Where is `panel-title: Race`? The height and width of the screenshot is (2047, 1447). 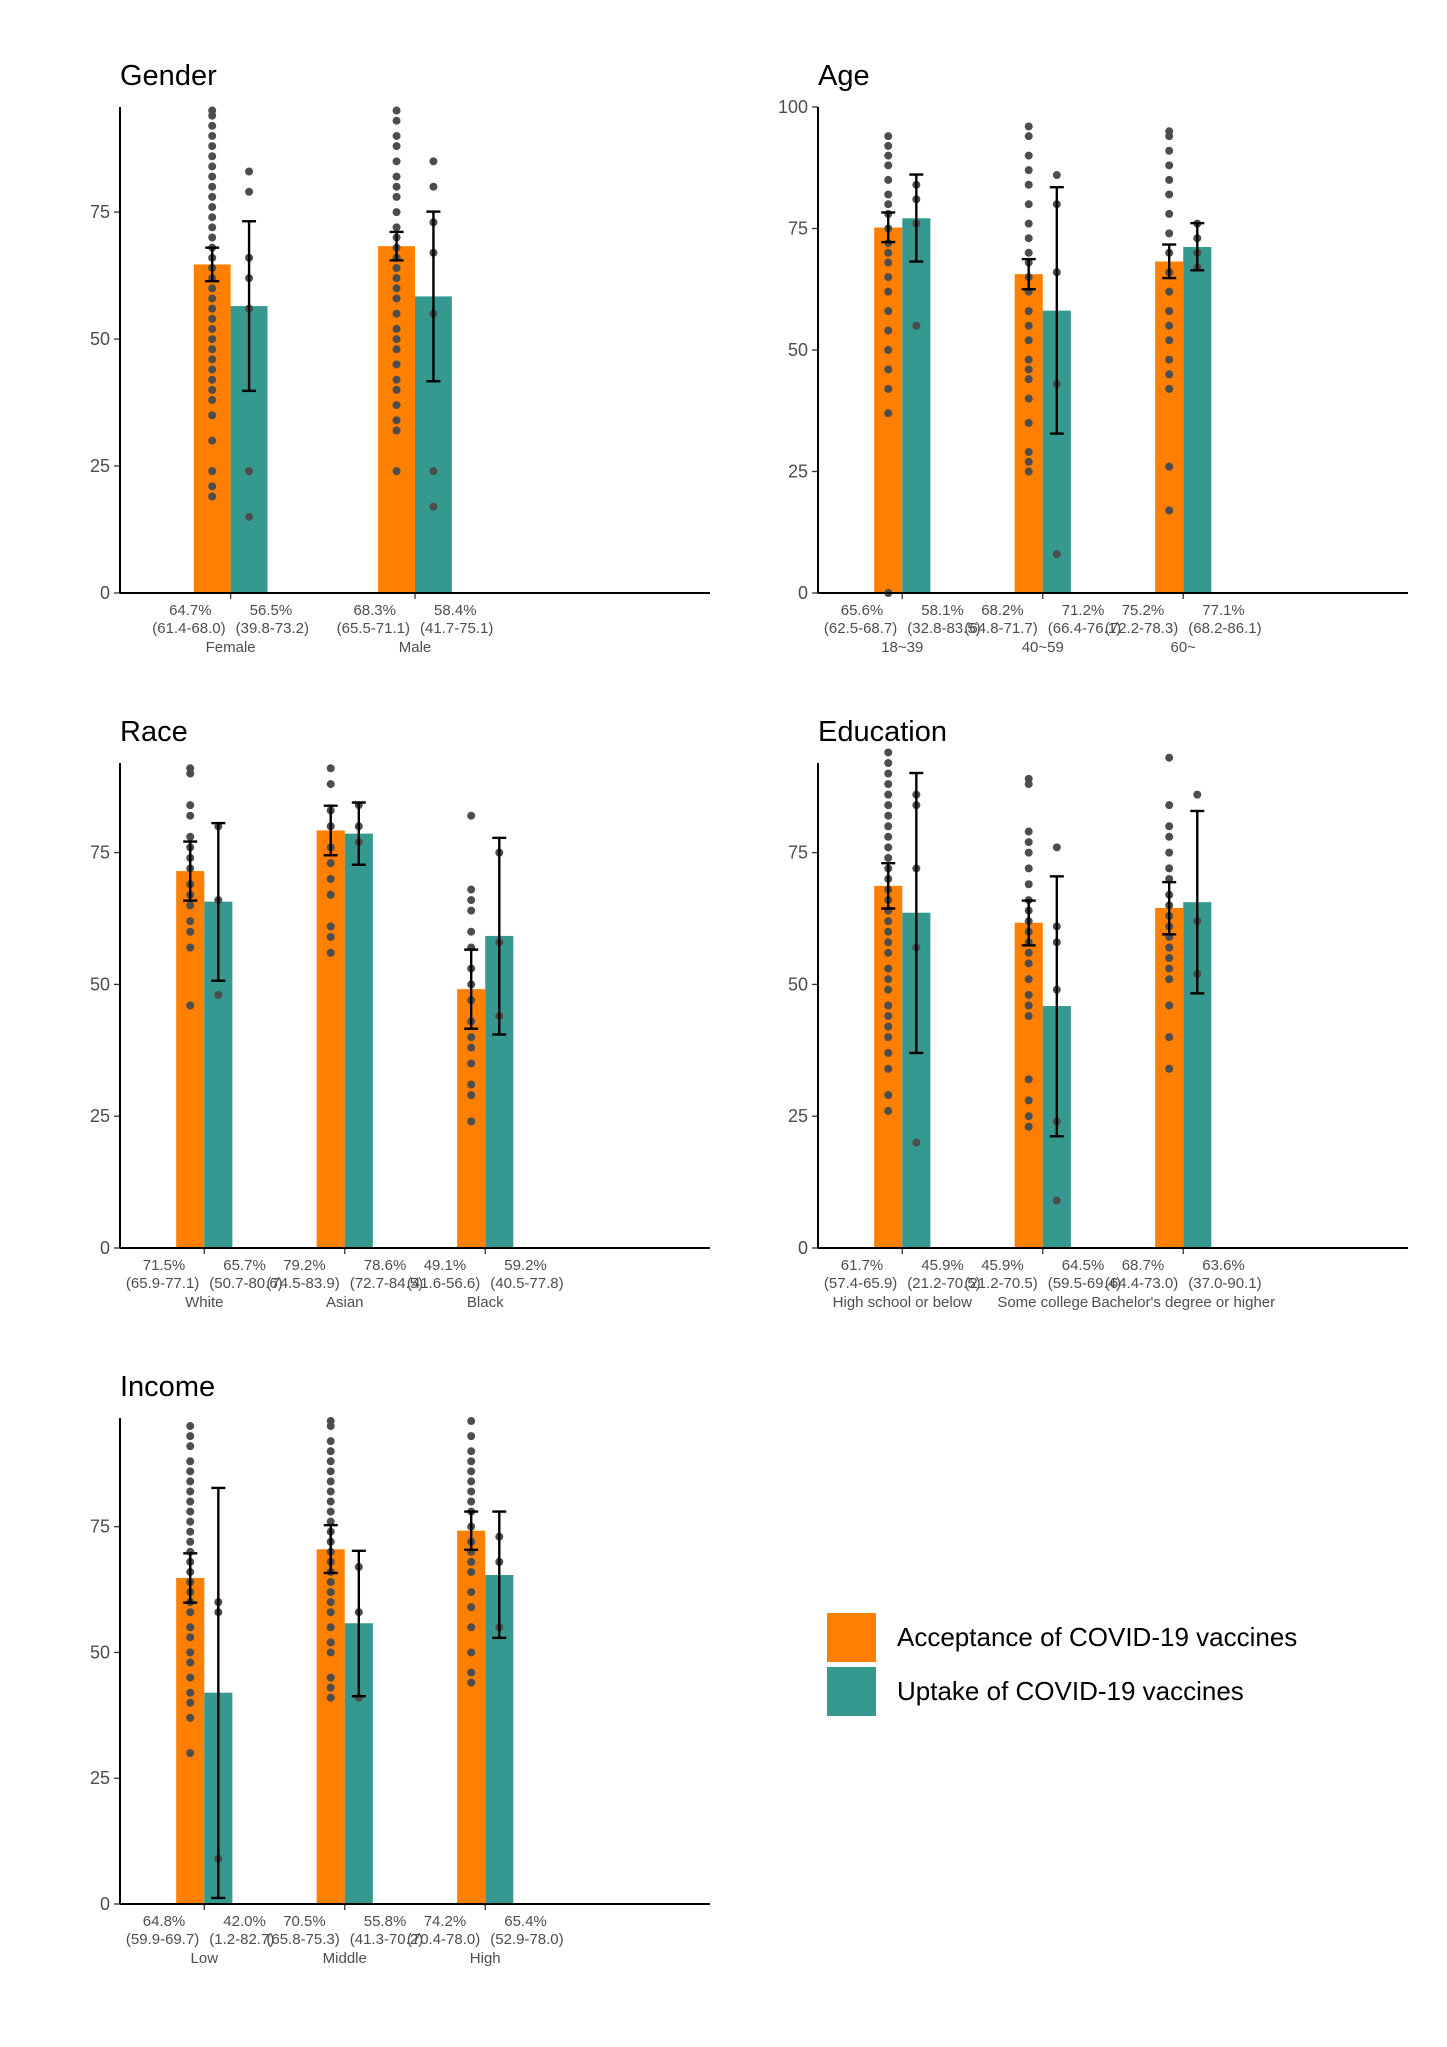
panel-title: Race is located at coordinates (154, 732).